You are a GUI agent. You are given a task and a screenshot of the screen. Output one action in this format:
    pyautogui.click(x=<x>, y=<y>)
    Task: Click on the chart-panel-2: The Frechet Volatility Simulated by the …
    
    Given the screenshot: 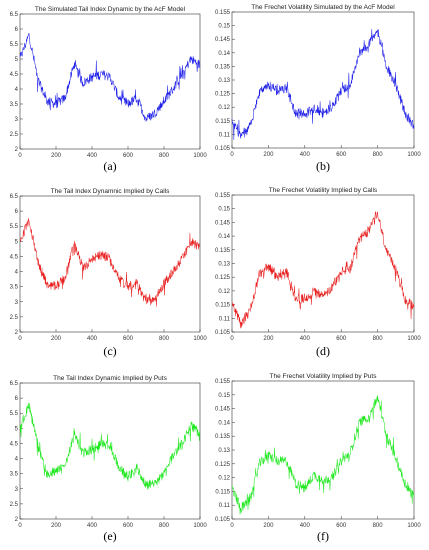 What is the action you would take?
    pyautogui.click(x=318, y=88)
    